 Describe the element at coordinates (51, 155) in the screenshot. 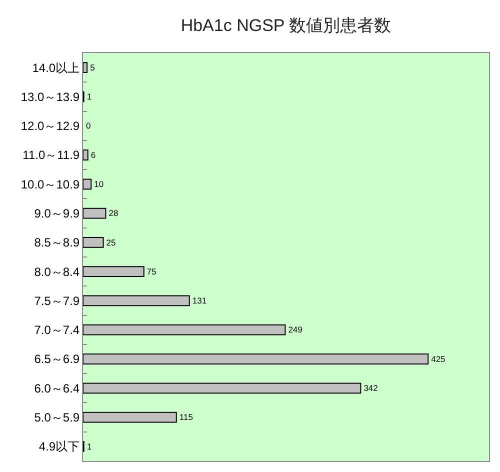

I see `y-tick-label: 11.0～11.9` at that location.